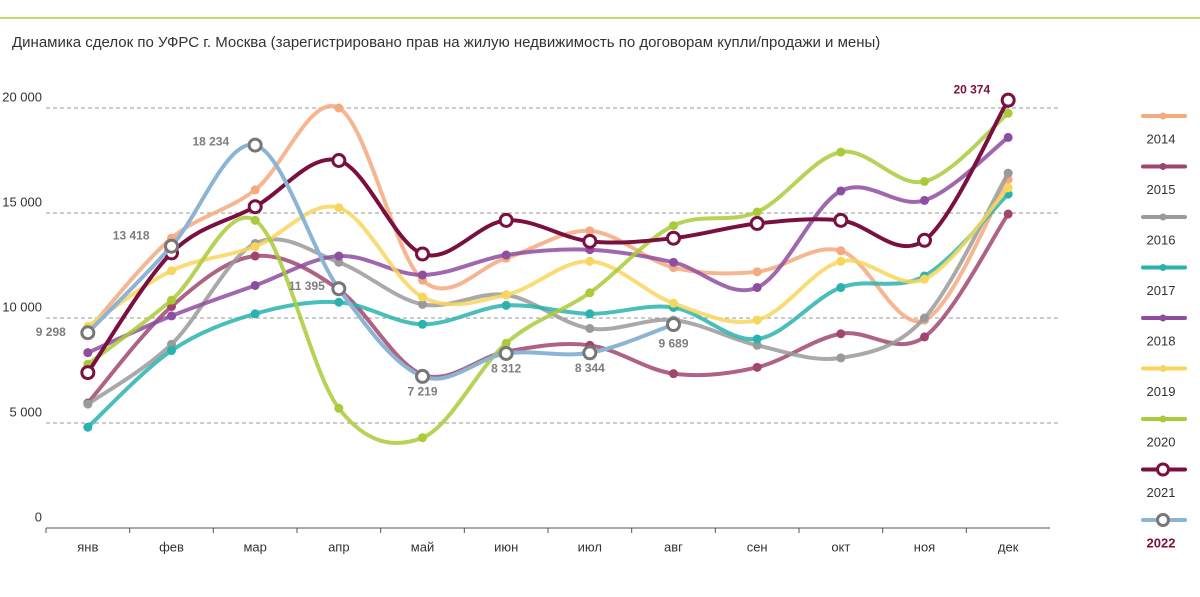 This screenshot has width=1200, height=597. What do you see at coordinates (1161, 391) in the screenshot?
I see `legend-label: 2019` at bounding box center [1161, 391].